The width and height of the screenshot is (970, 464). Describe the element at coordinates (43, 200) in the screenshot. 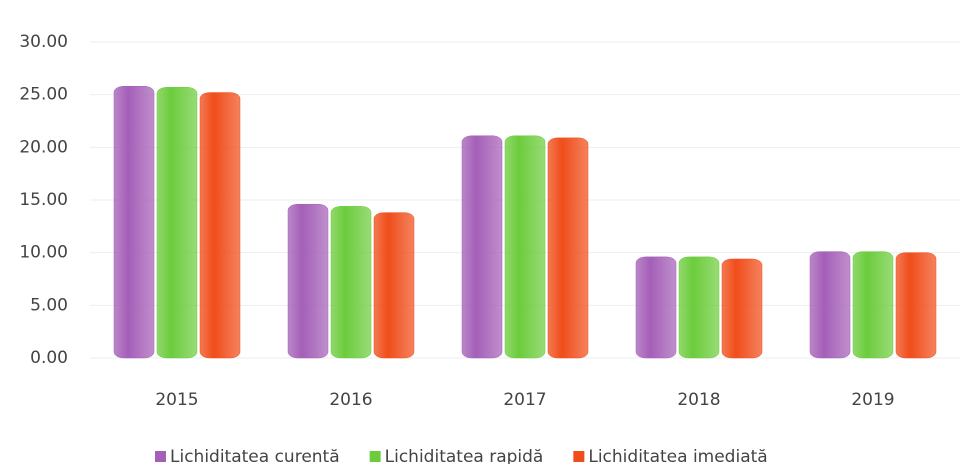

I see `y-tick-label: 15.00` at that location.